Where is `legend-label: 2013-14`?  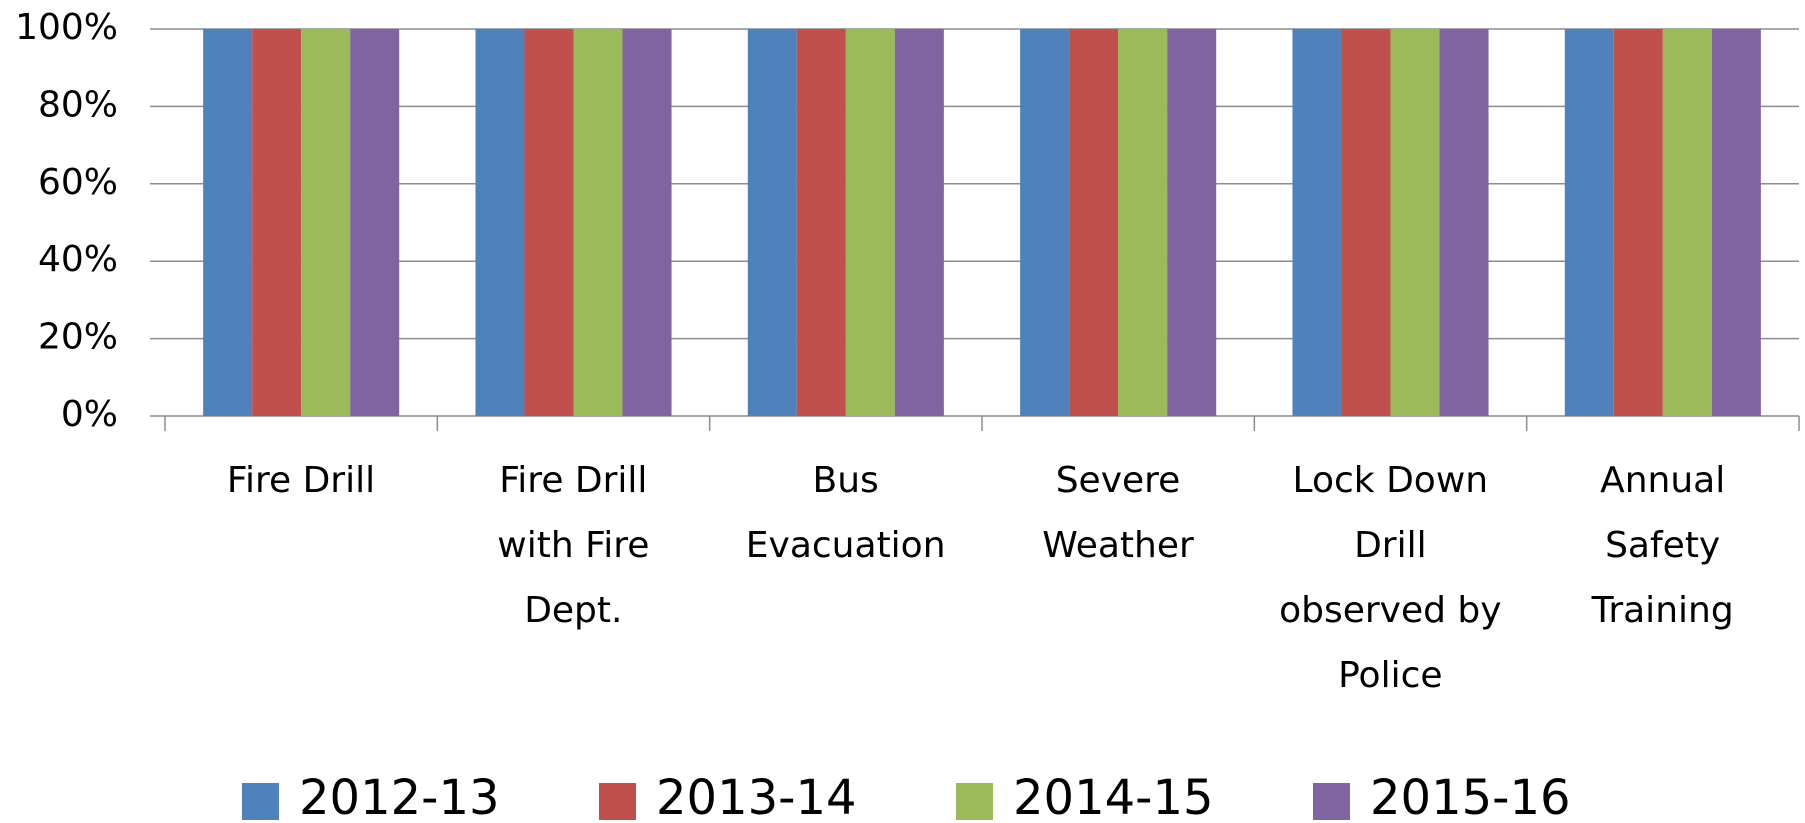 legend-label: 2013-14 is located at coordinates (756, 796).